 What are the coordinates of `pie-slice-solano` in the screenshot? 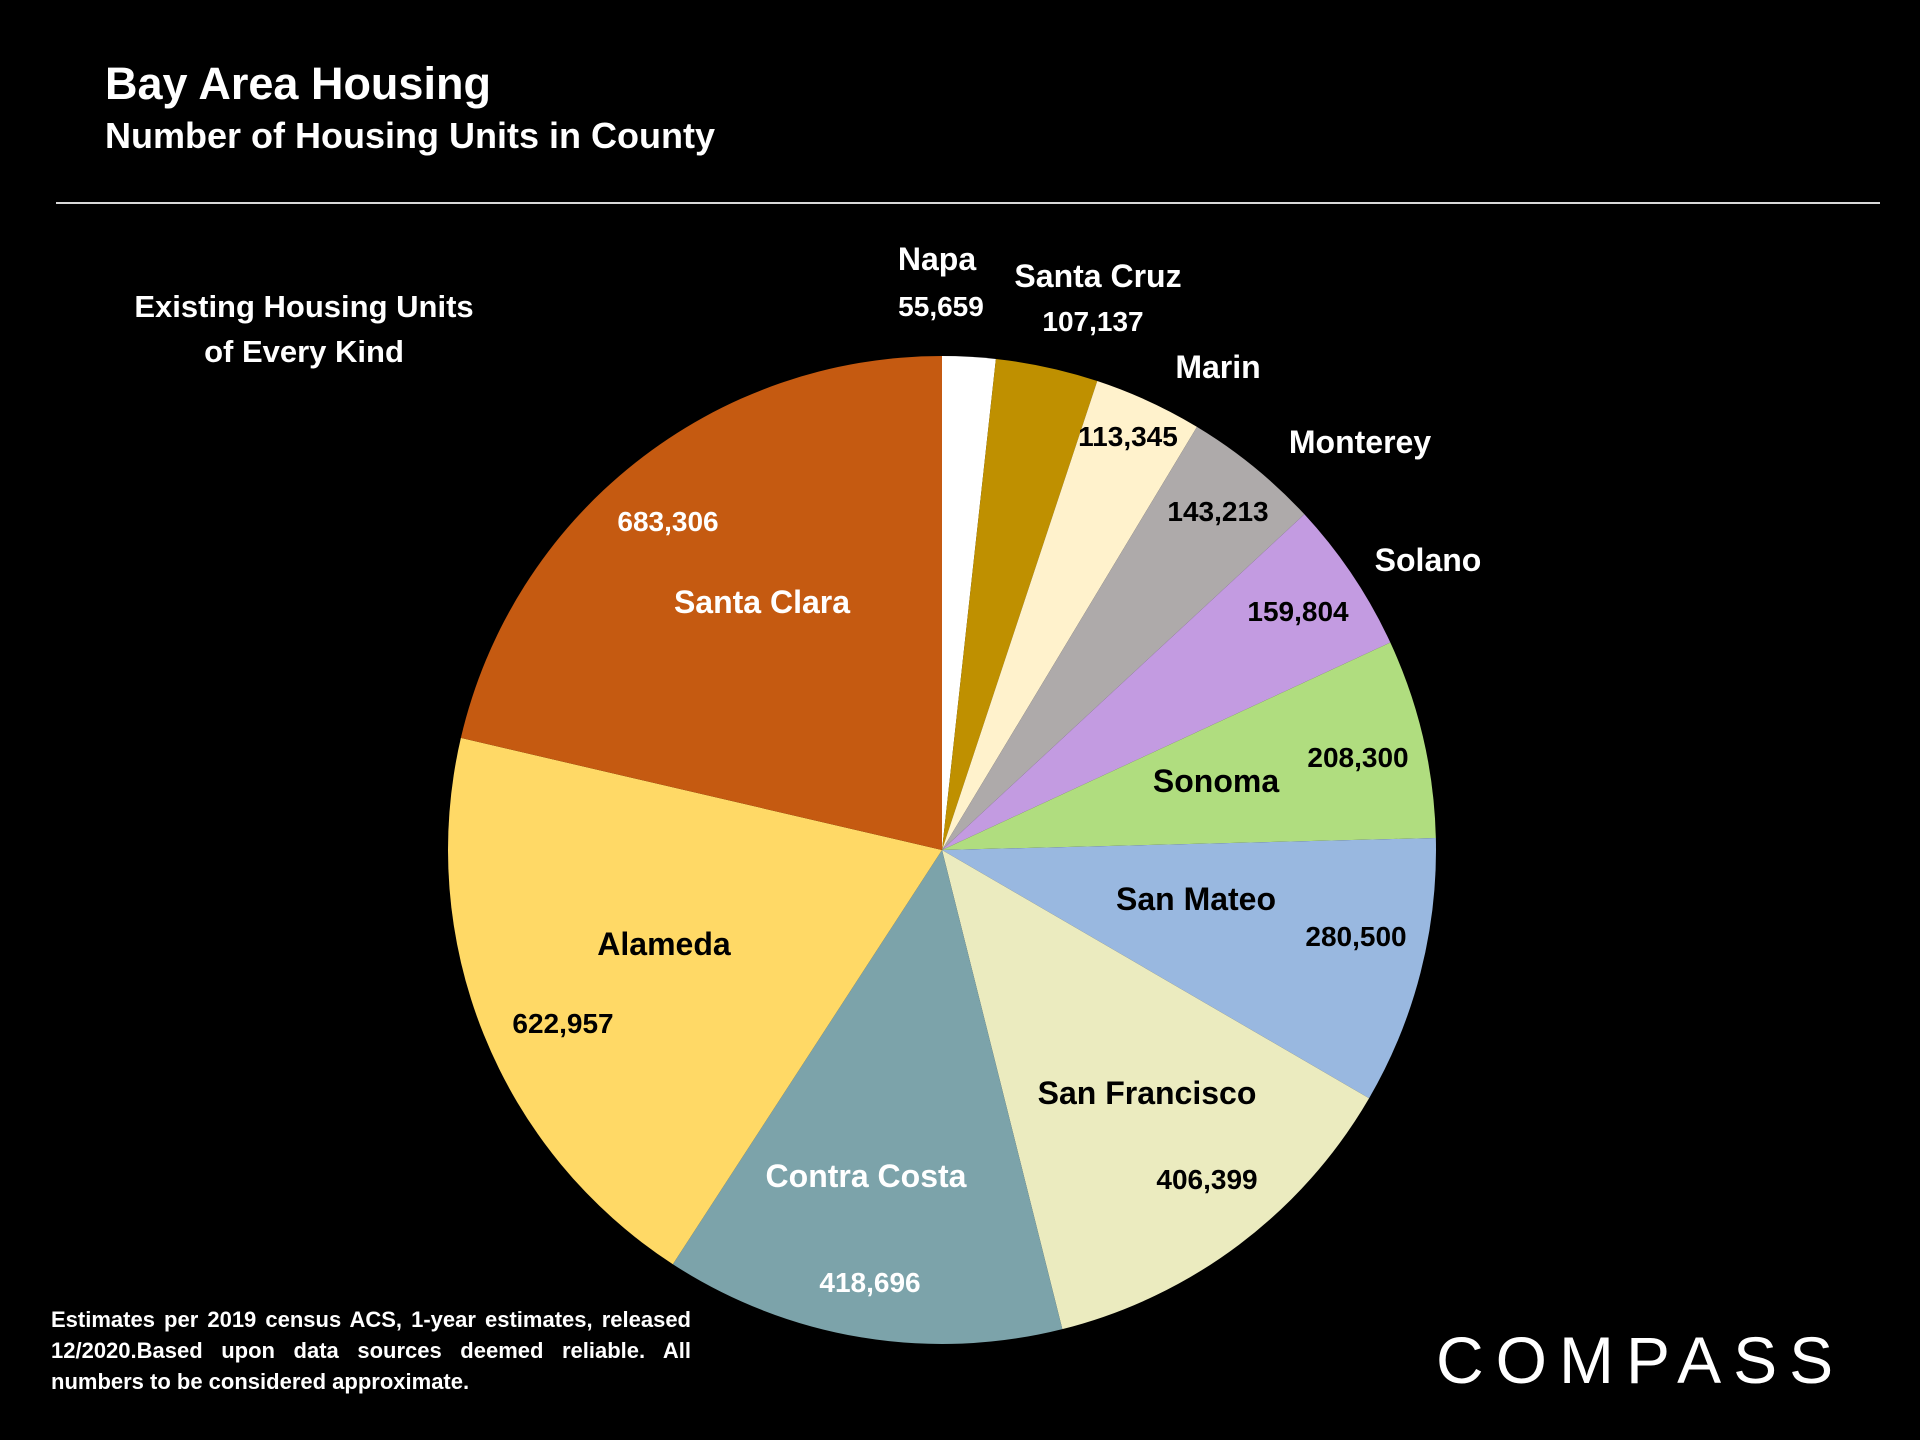 It's located at (1166, 682).